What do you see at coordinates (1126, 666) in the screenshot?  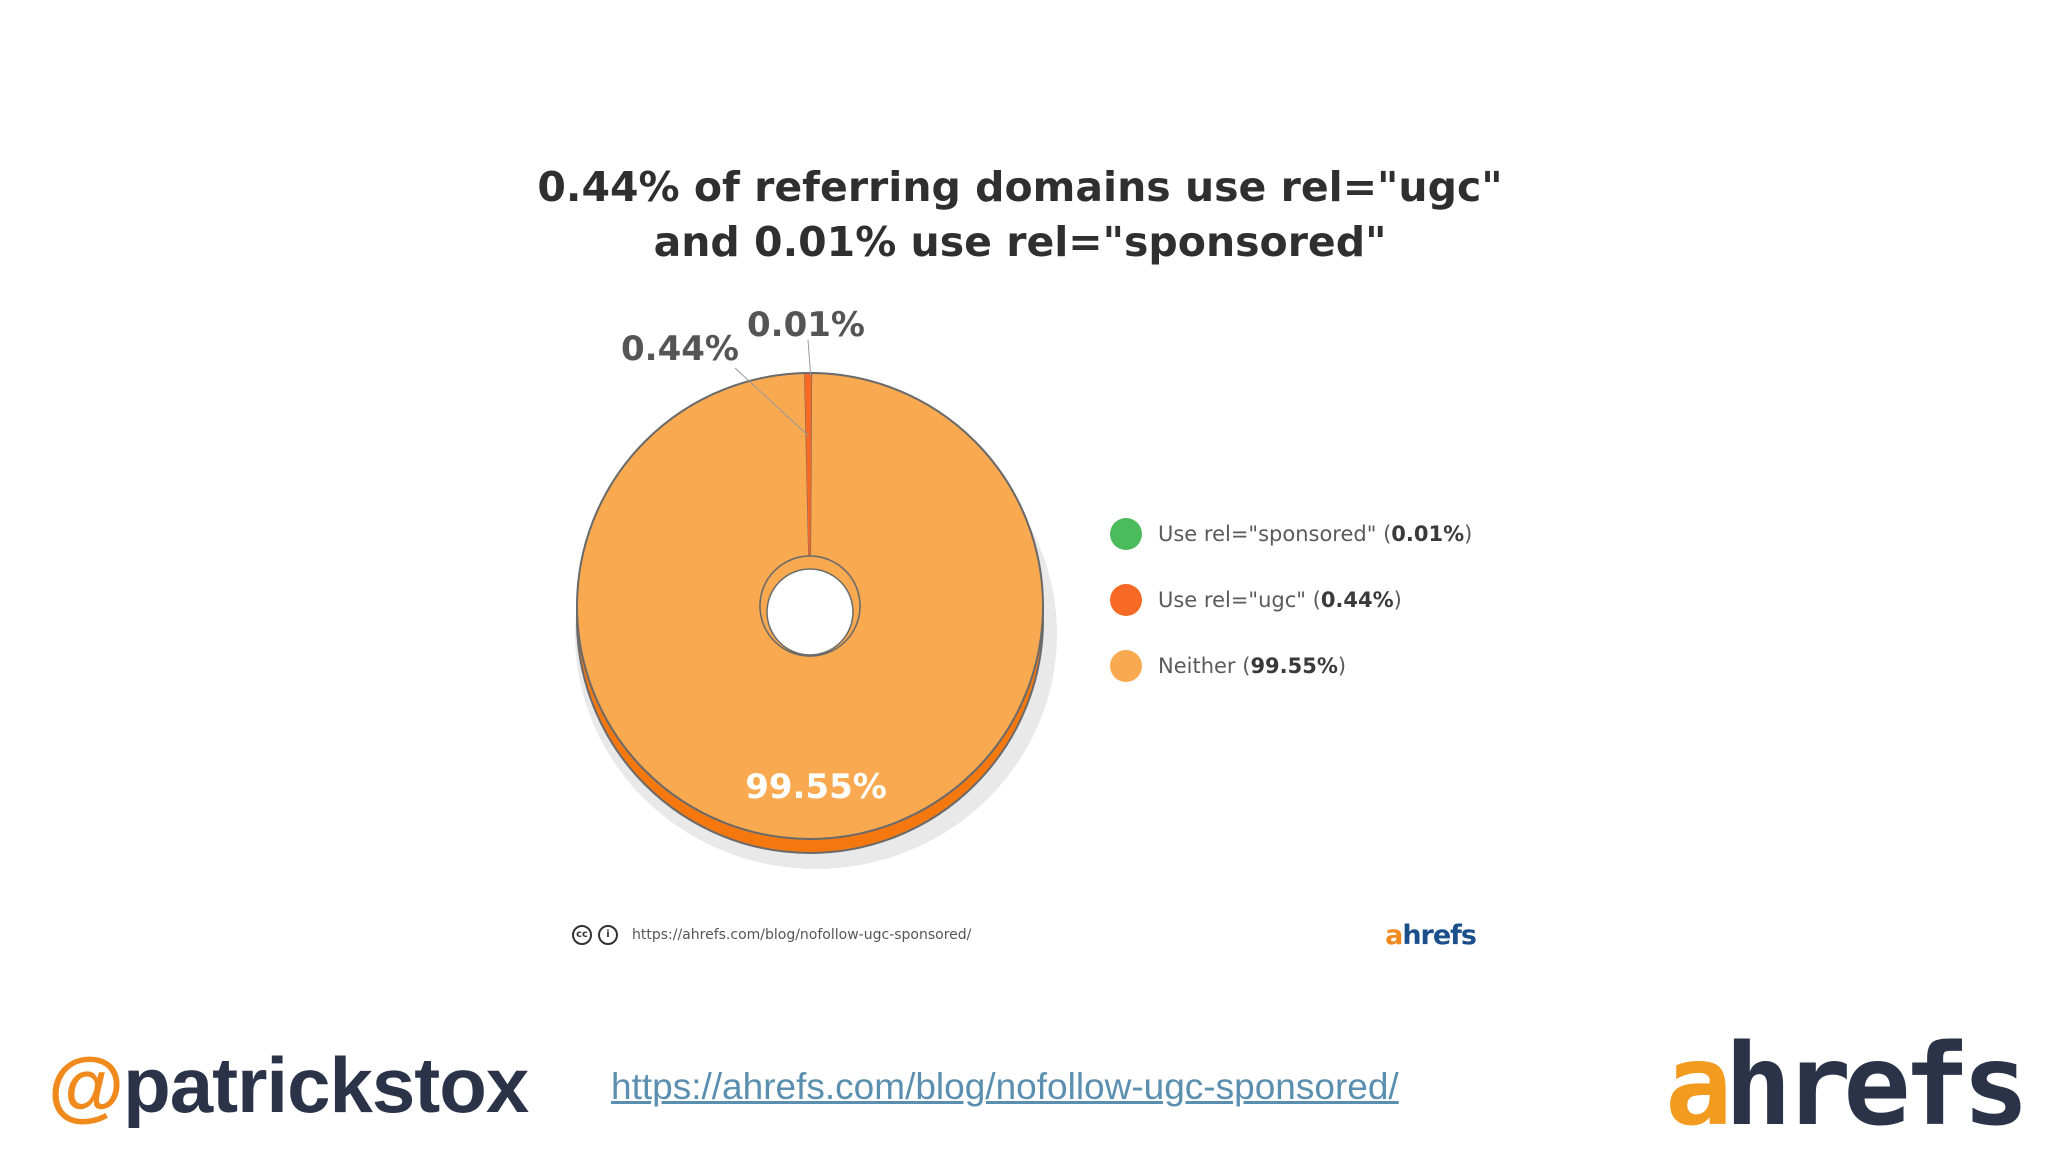 I see `legend-swatch-neither` at bounding box center [1126, 666].